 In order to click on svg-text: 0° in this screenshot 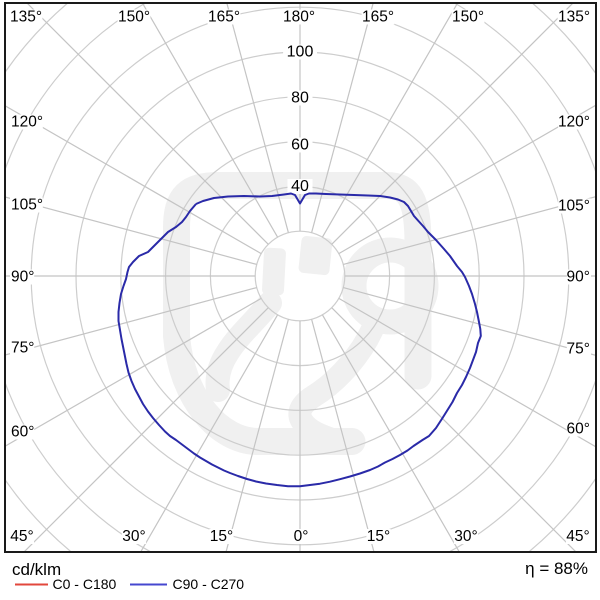, I will do `click(301, 536)`.